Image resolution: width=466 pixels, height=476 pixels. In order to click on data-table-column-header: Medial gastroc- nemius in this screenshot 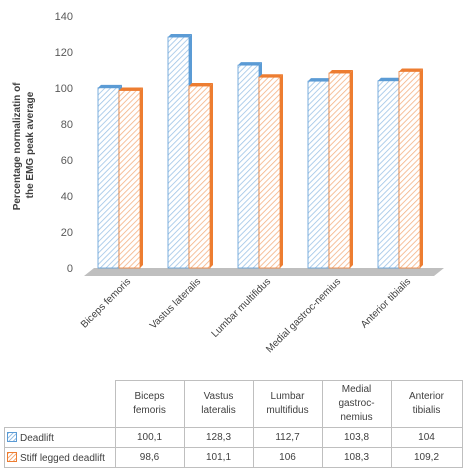, I will do `click(356, 404)`.